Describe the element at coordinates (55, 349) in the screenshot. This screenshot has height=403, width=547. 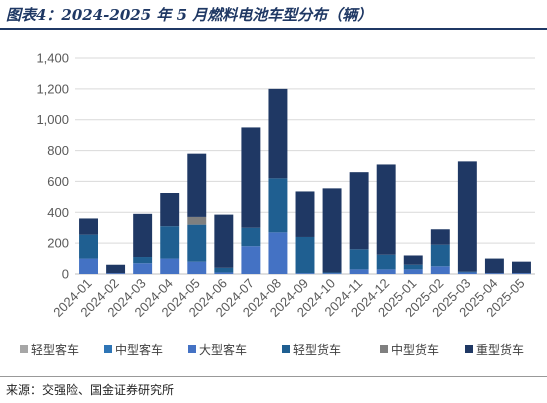
I see `legend-label: 轻型客车` at that location.